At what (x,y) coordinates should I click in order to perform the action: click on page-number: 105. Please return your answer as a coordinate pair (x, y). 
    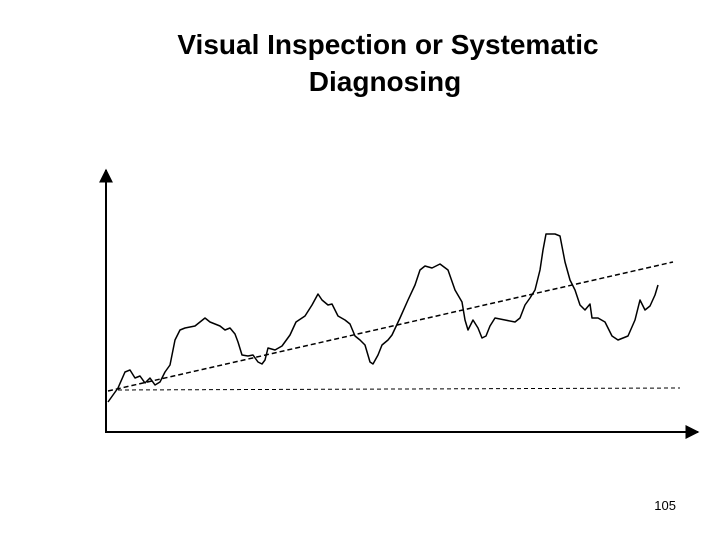
    Looking at the image, I should click on (665, 505).